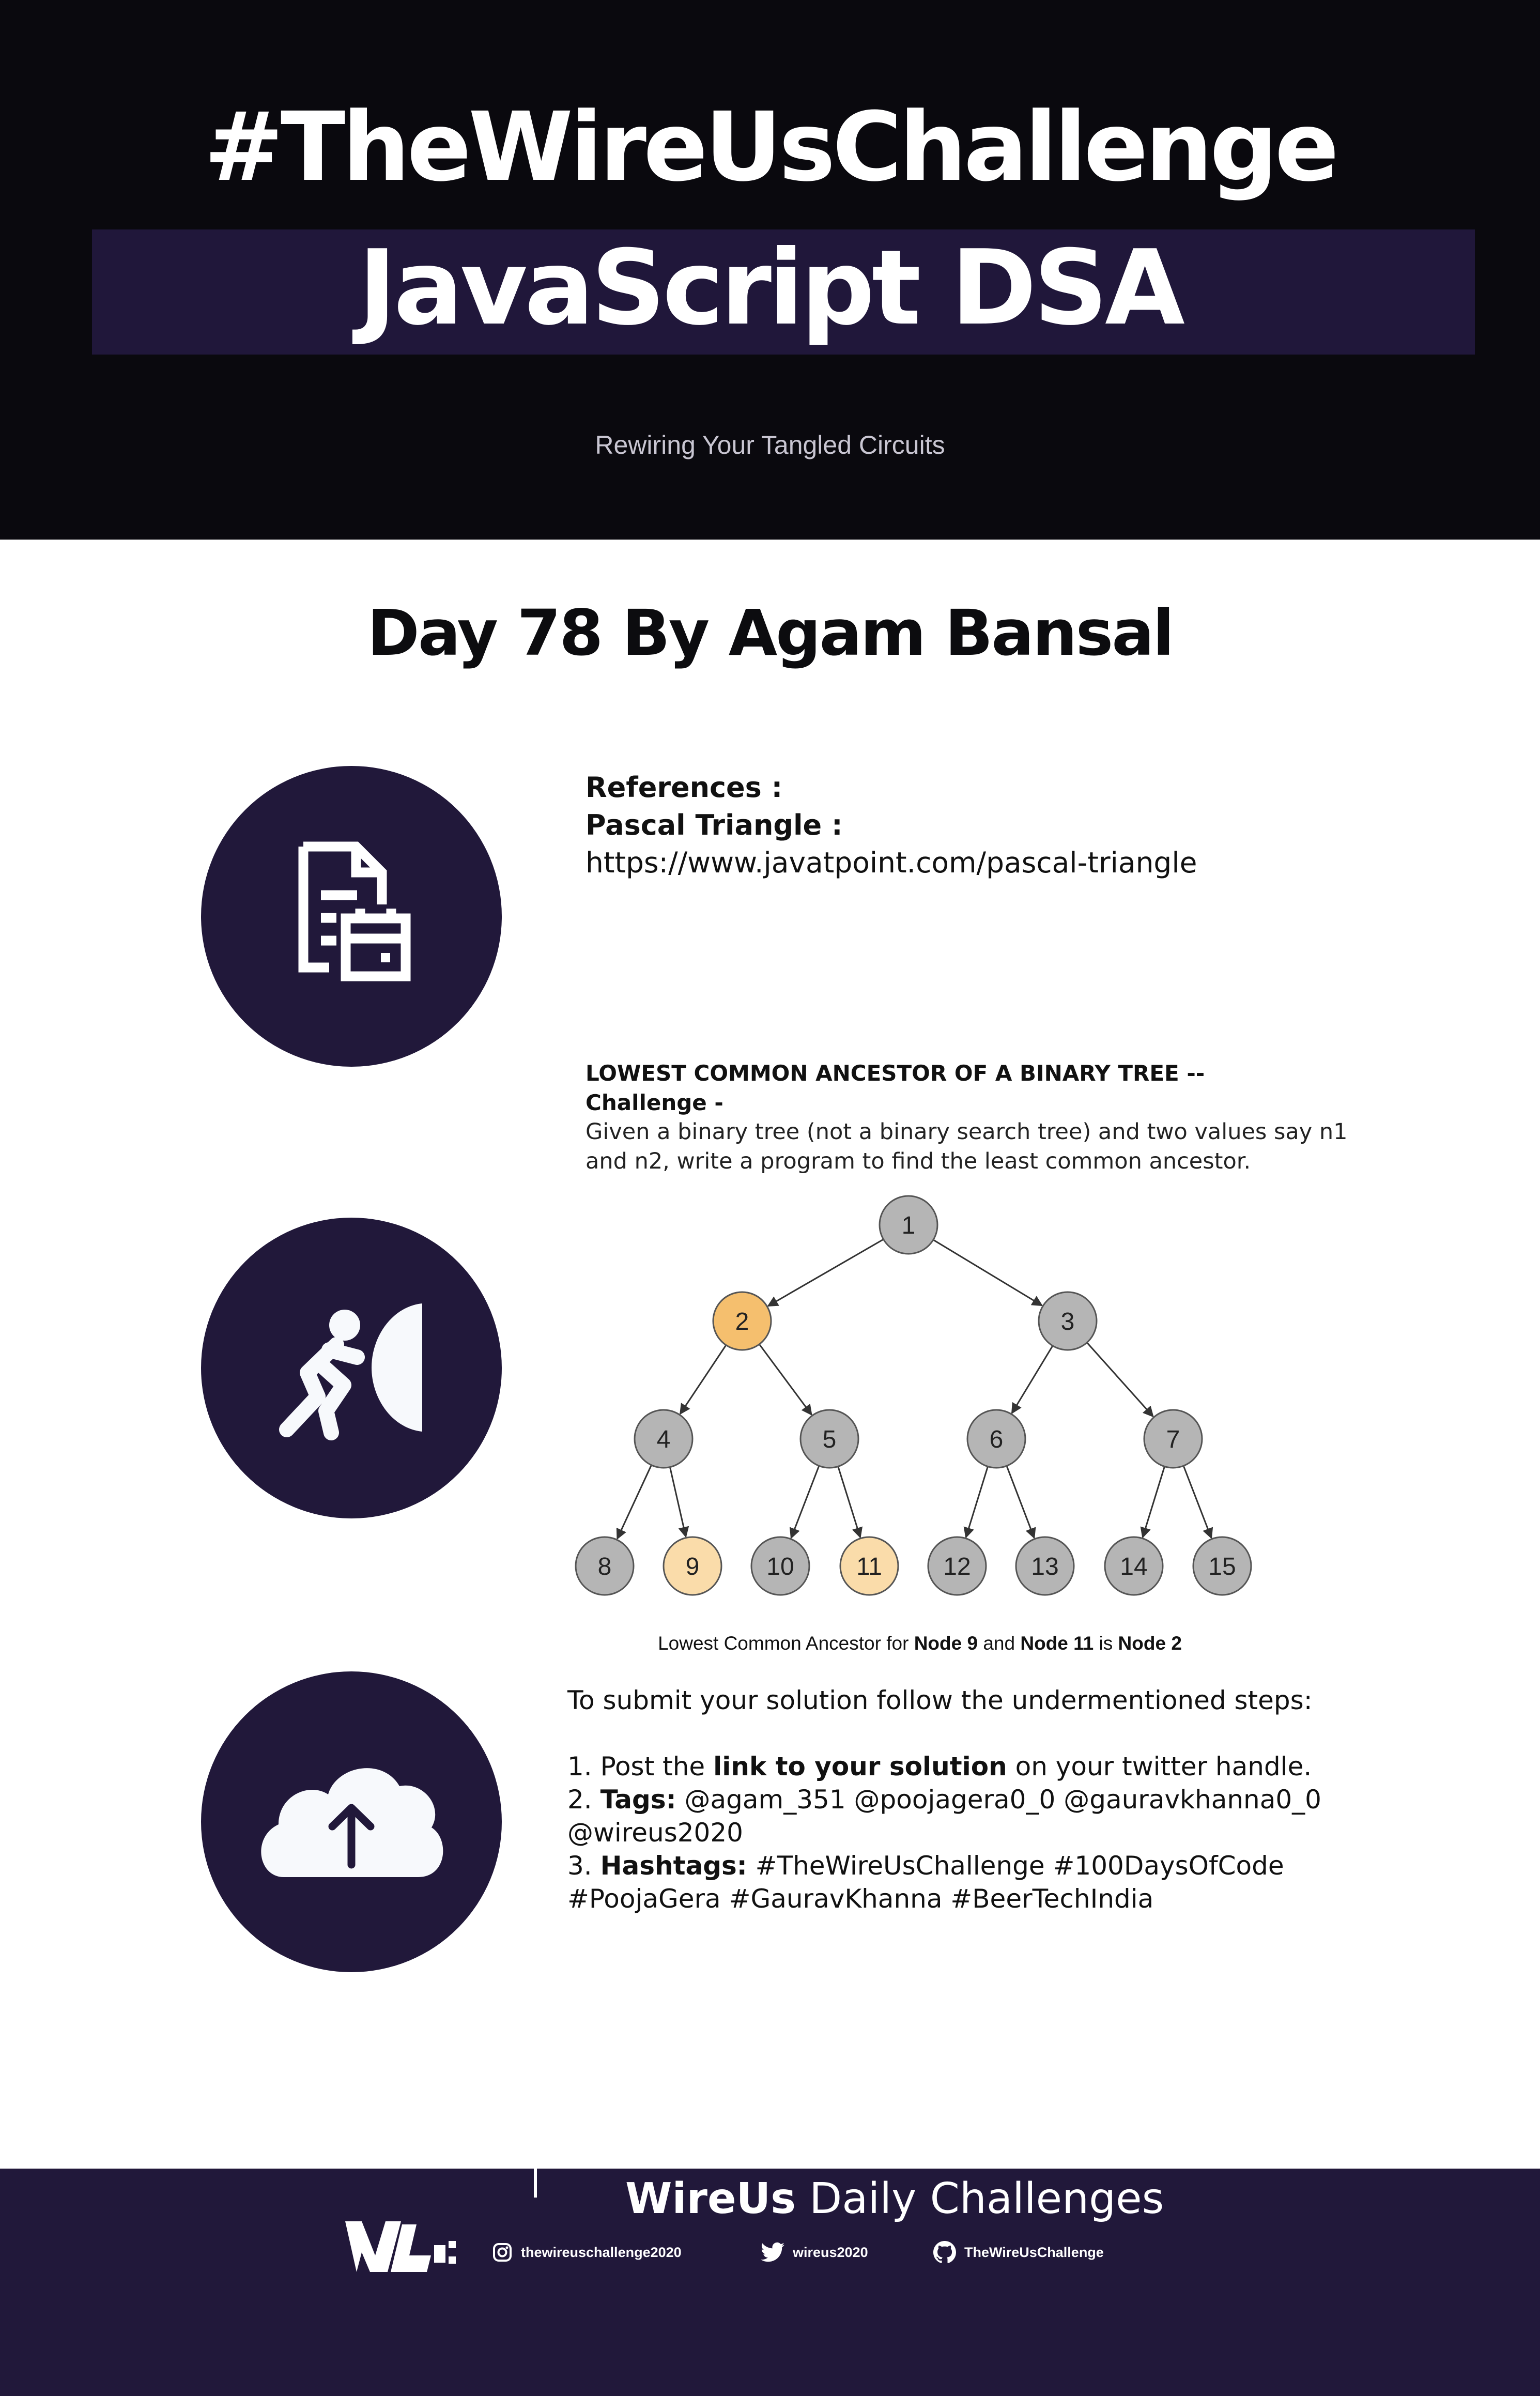 The image size is (1540, 2396). I want to click on tree-node-label-2: 2, so click(742, 1321).